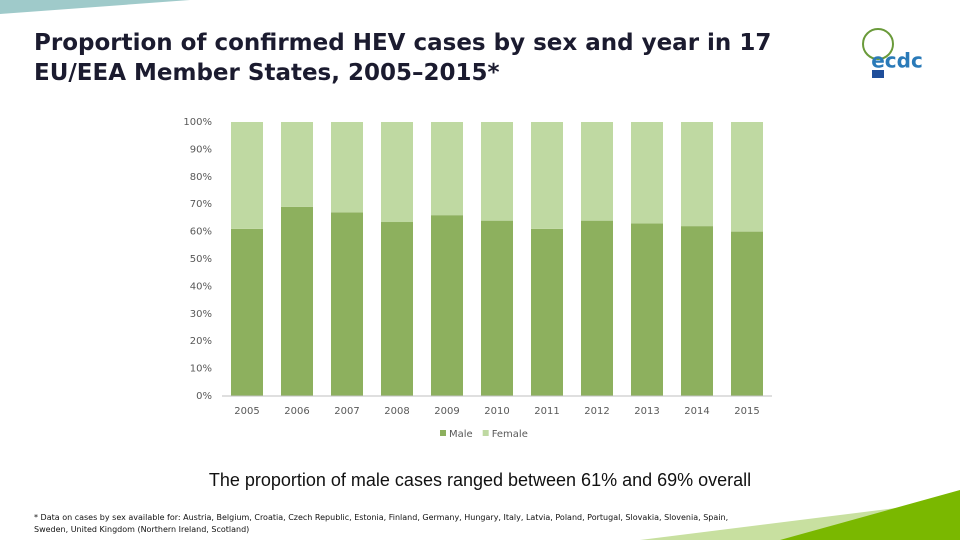  What do you see at coordinates (346, 411) in the screenshot?
I see `x-tick-label: 2007` at bounding box center [346, 411].